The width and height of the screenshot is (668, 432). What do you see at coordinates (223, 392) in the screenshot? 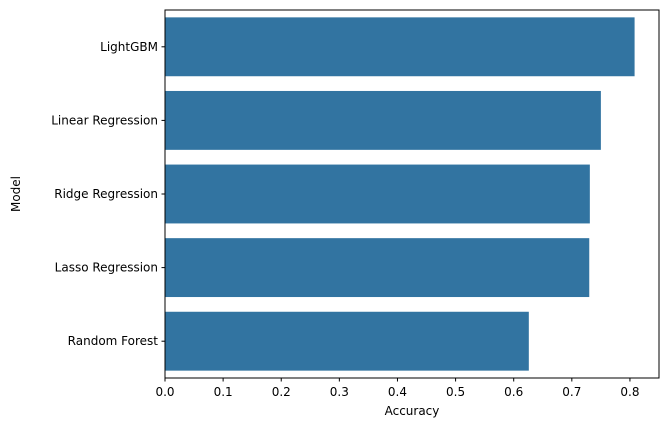
I see `x-tick-label: 0.1` at bounding box center [223, 392].